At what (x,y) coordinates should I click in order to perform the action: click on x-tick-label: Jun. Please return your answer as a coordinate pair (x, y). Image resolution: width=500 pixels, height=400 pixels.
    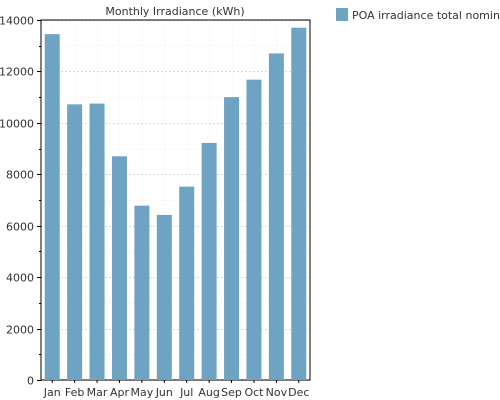
    Looking at the image, I should click on (164, 392).